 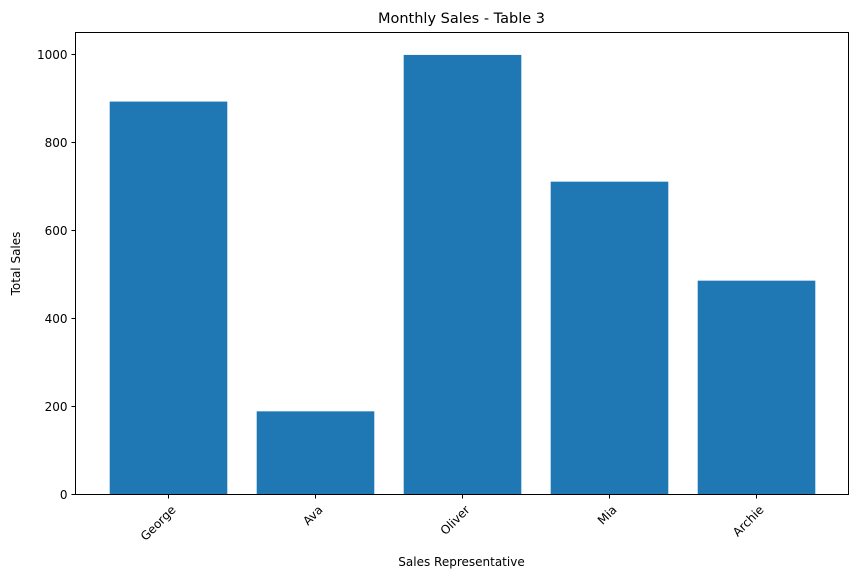 What do you see at coordinates (16, 264) in the screenshot?
I see `y-axis-title: Total Sales` at bounding box center [16, 264].